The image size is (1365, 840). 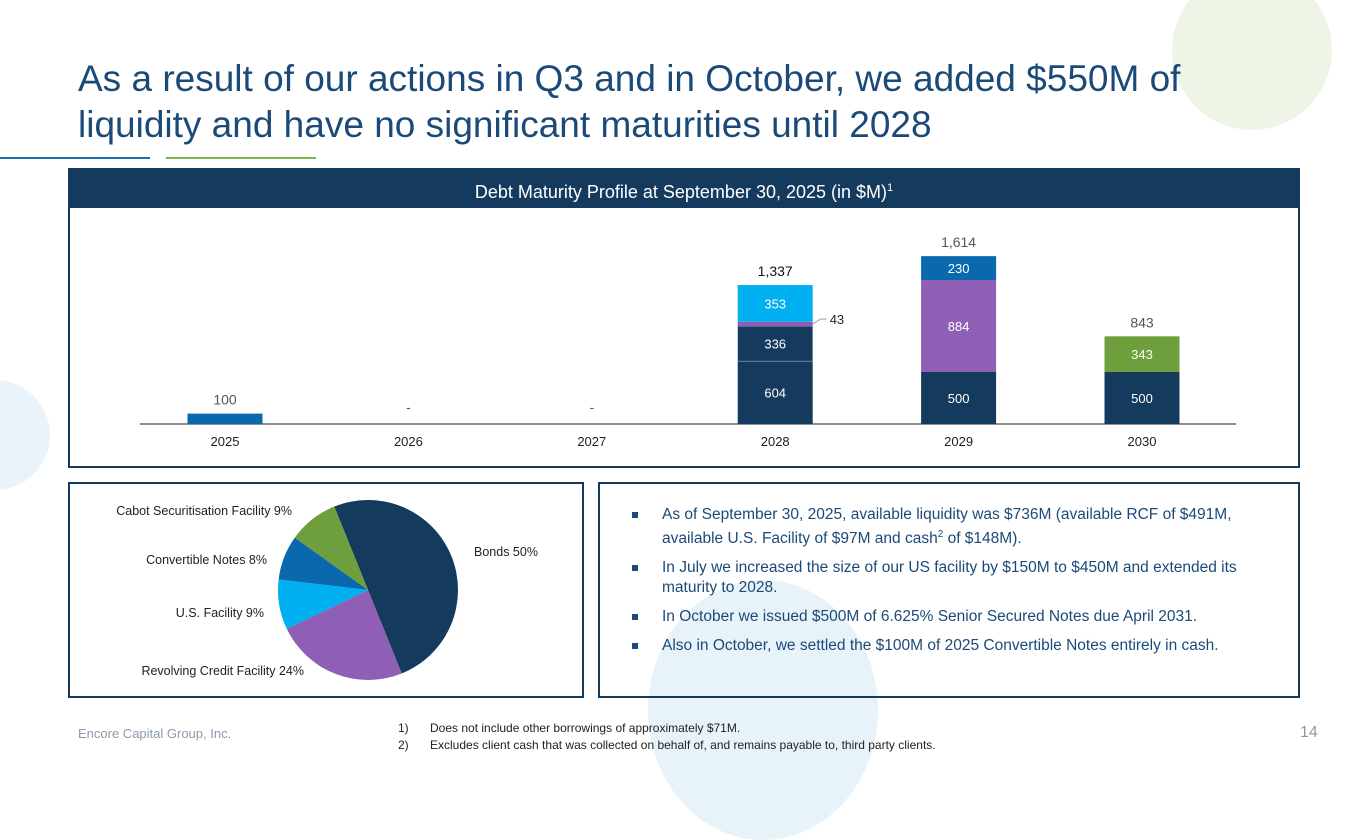 I want to click on data-label: 43, so click(x=837, y=319).